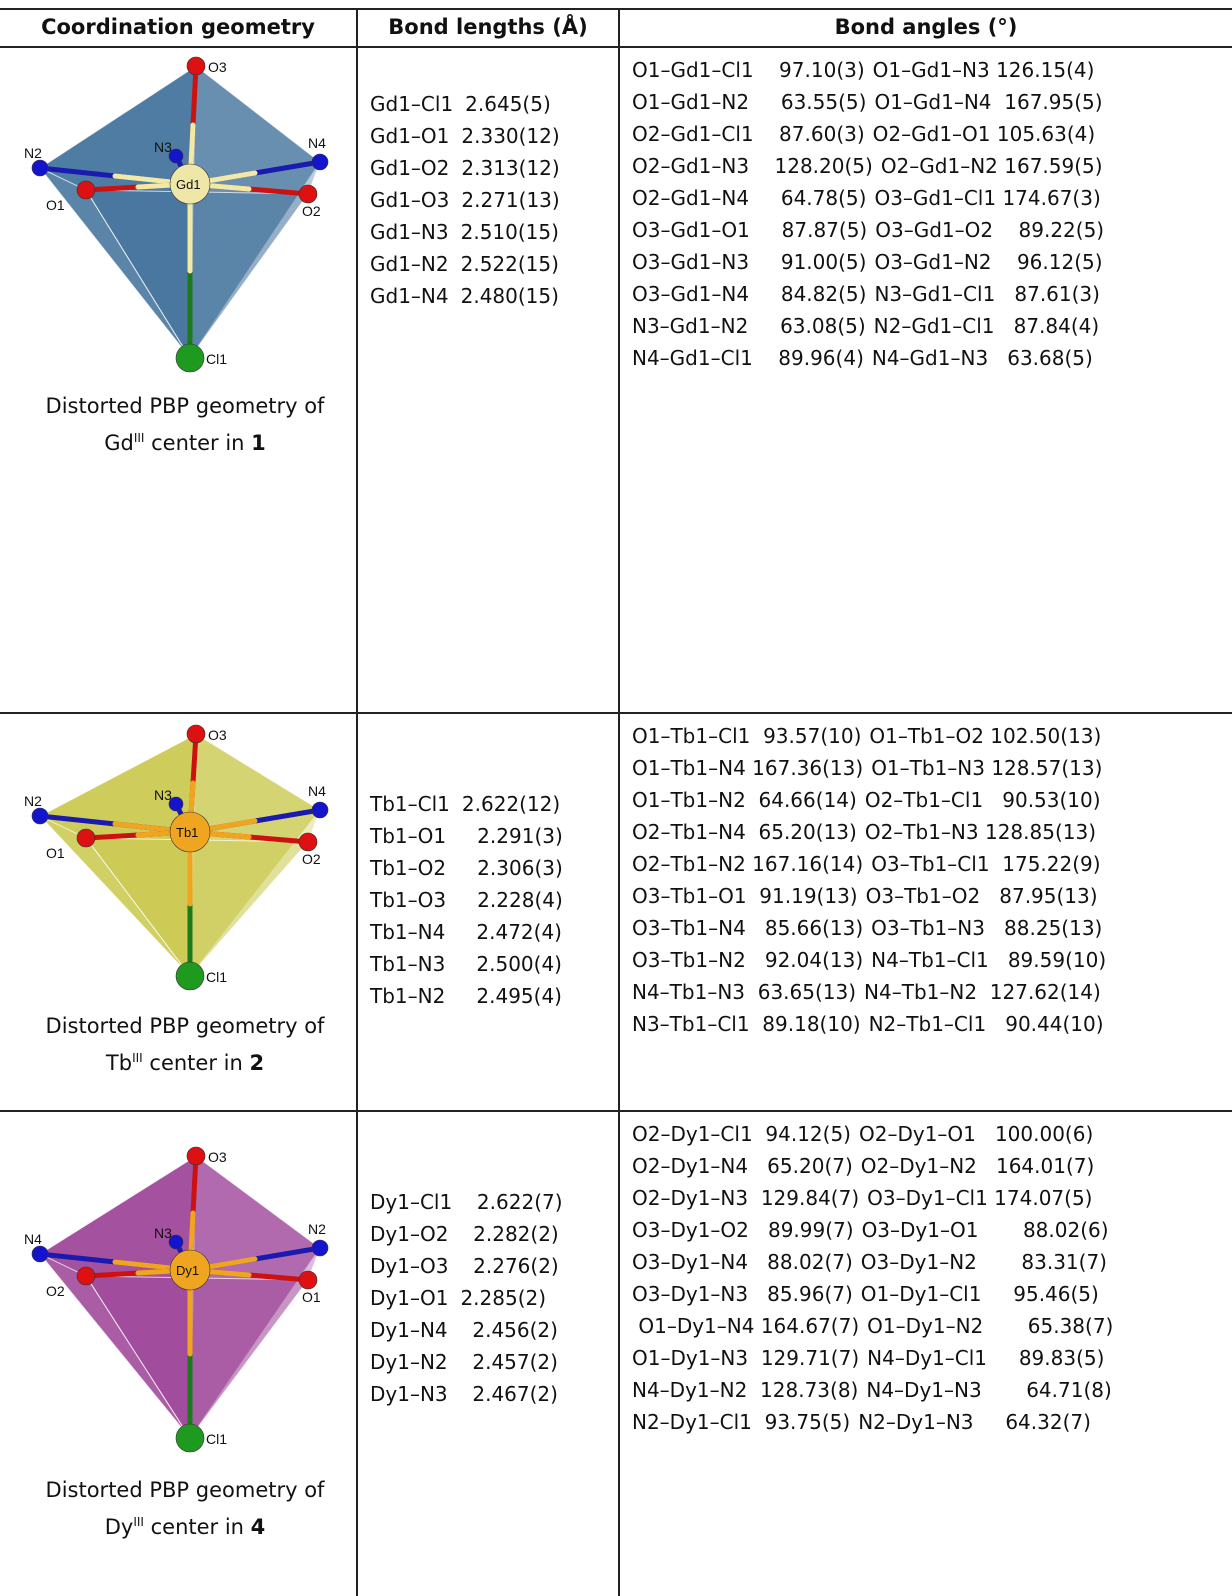 The image size is (1232, 1596). What do you see at coordinates (137, 1058) in the screenshot?
I see `oxidation-state: III` at bounding box center [137, 1058].